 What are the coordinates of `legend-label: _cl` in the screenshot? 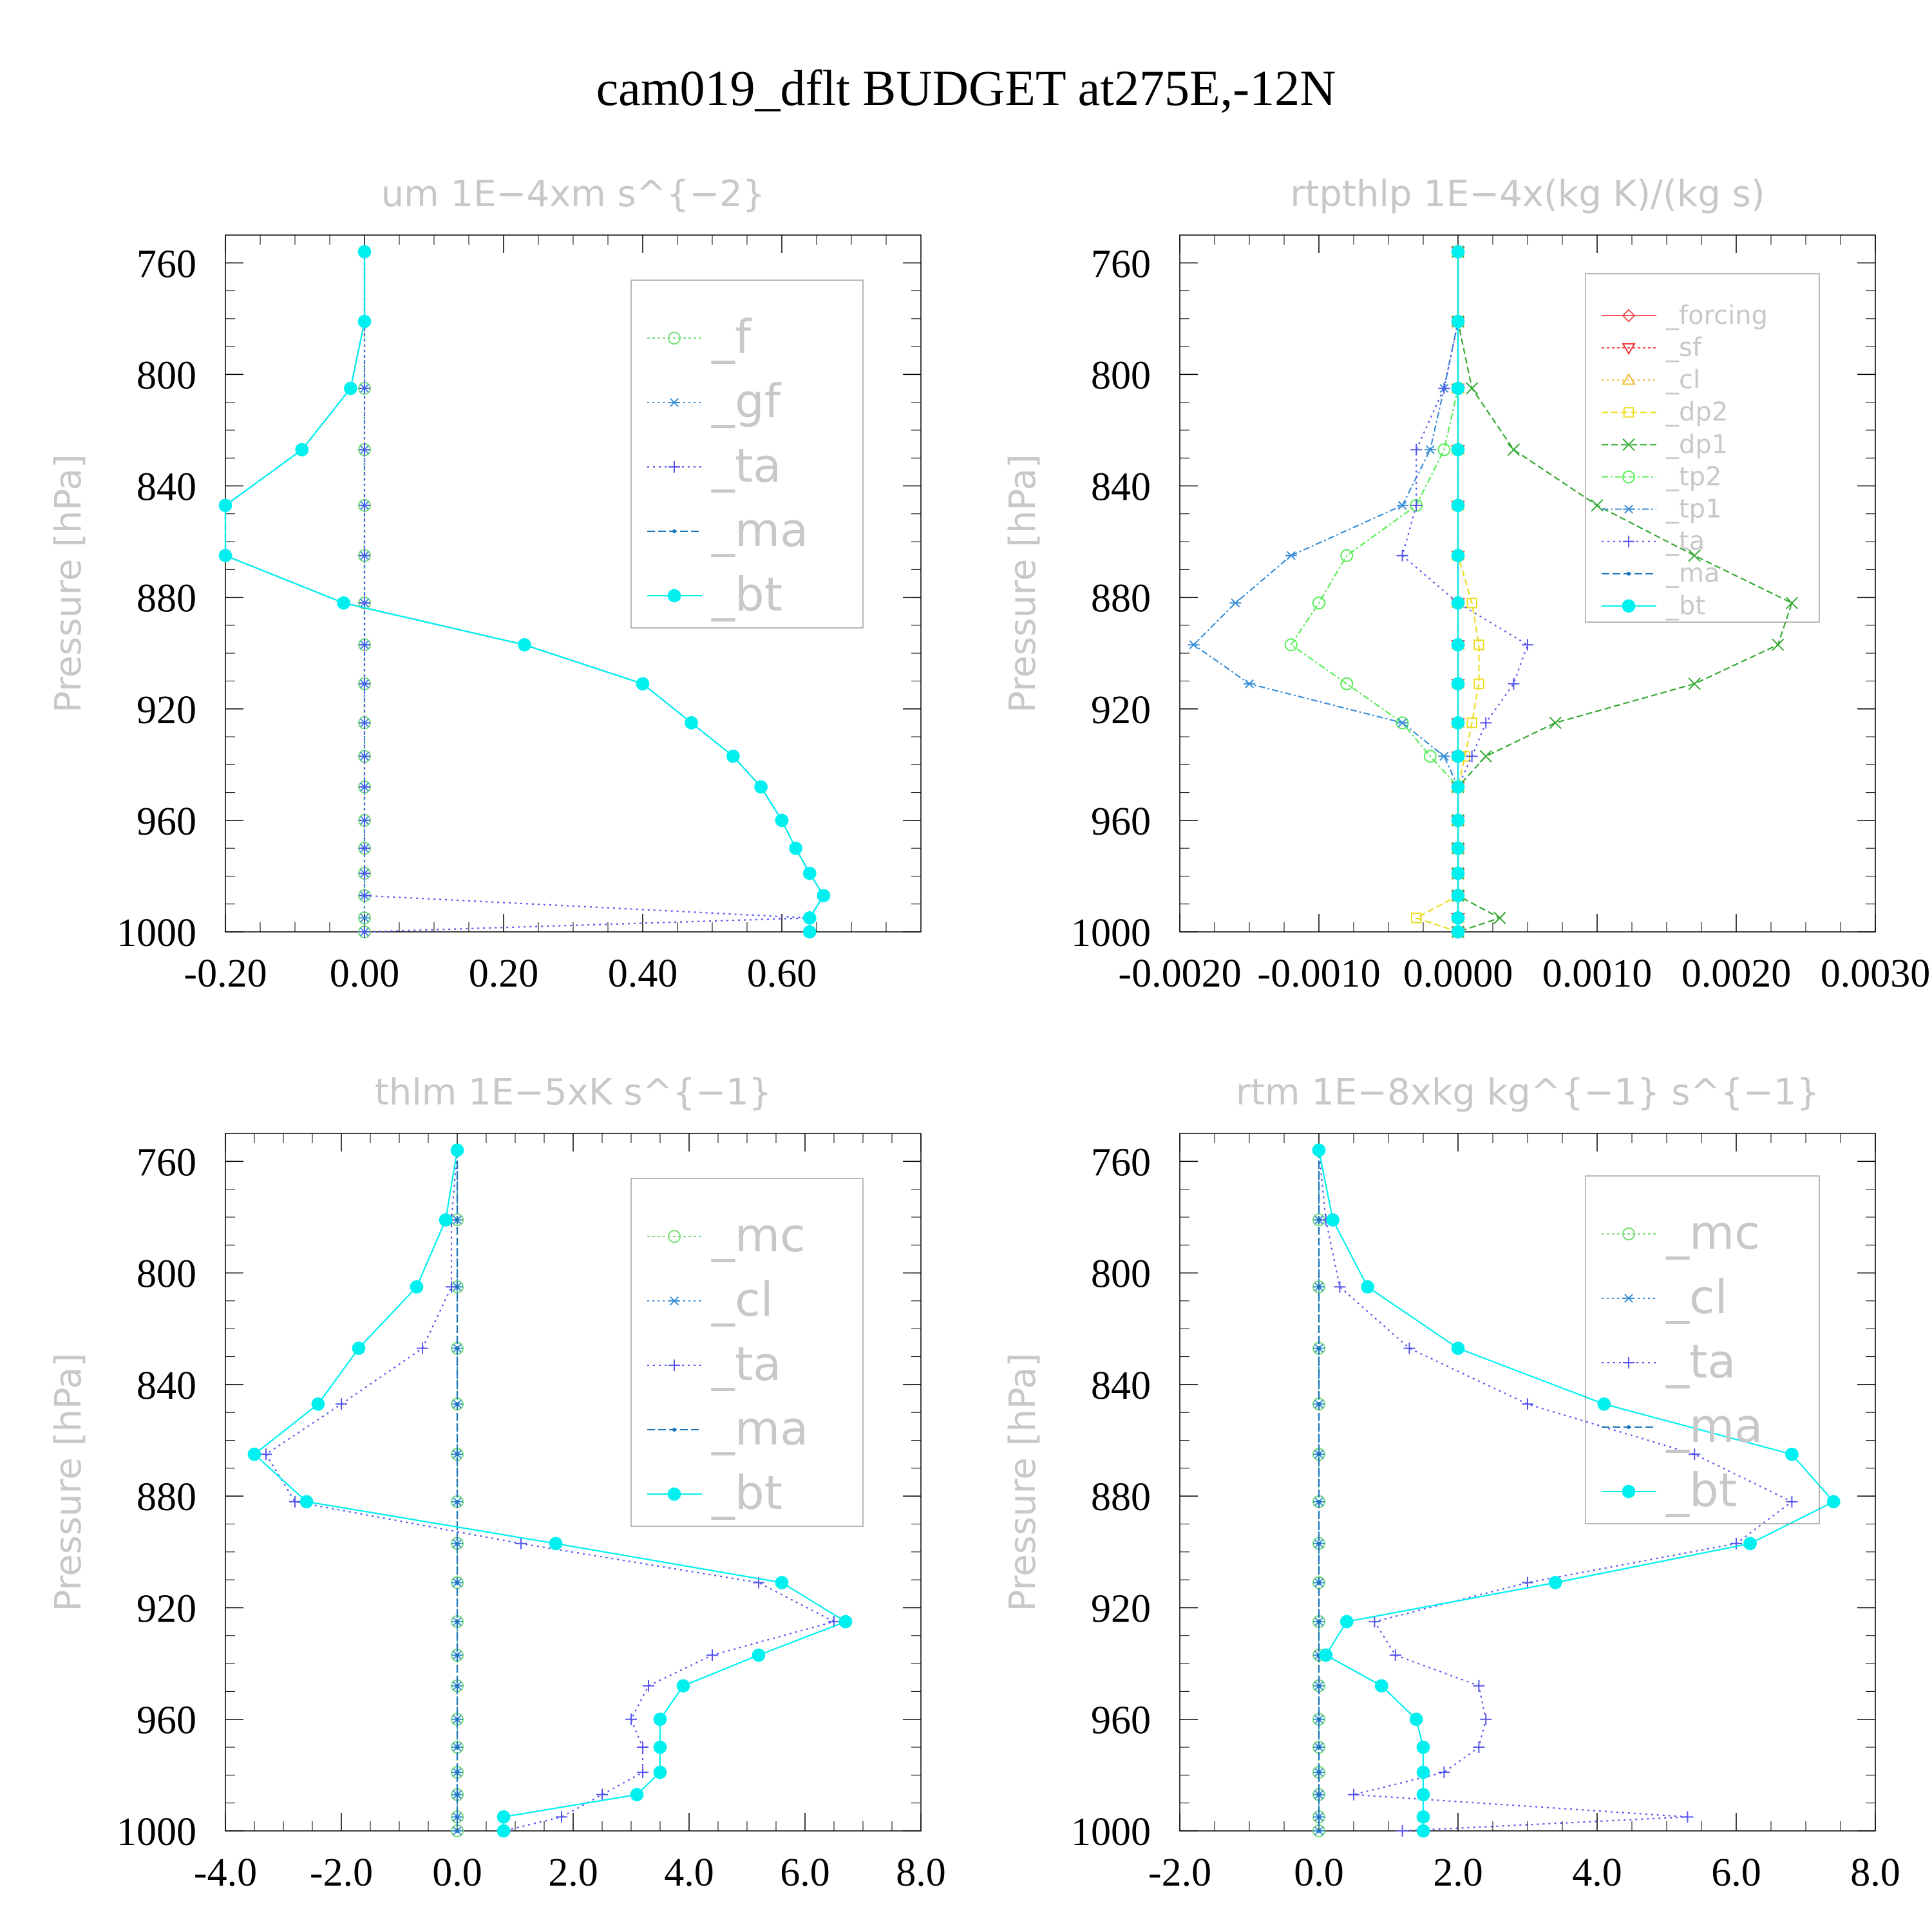 It's located at (1696, 1297).